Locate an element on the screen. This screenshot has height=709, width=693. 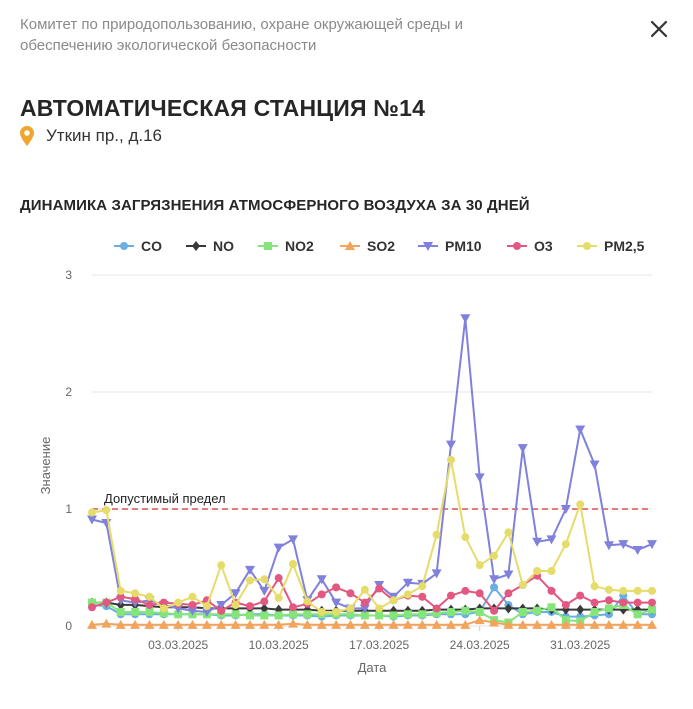
legend-item-pm25: PM2,5 is located at coordinates (611, 246).